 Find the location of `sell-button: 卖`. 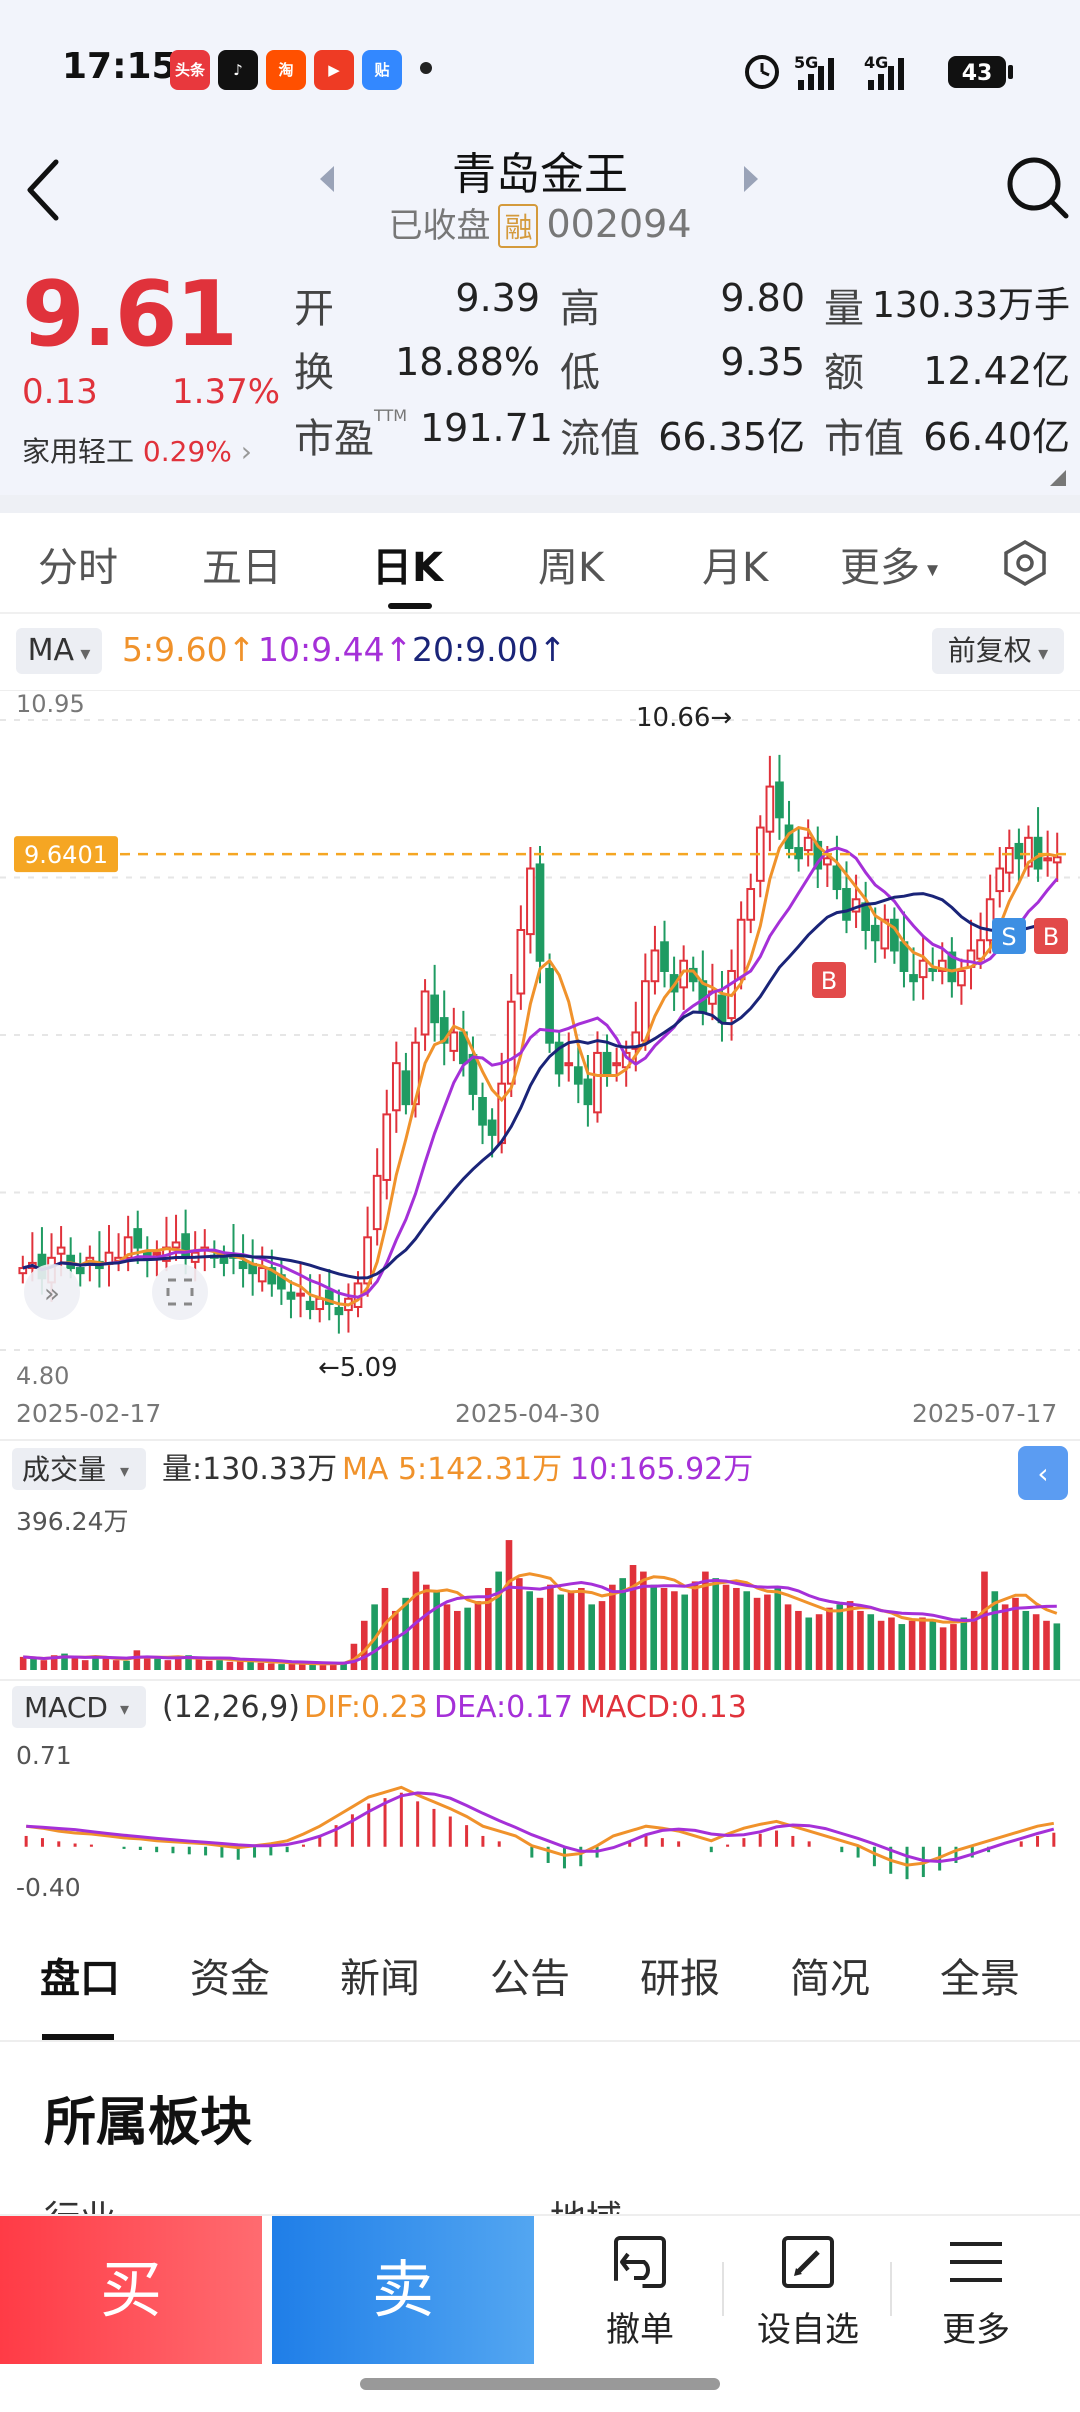

sell-button: 卖 is located at coordinates (403, 2290).